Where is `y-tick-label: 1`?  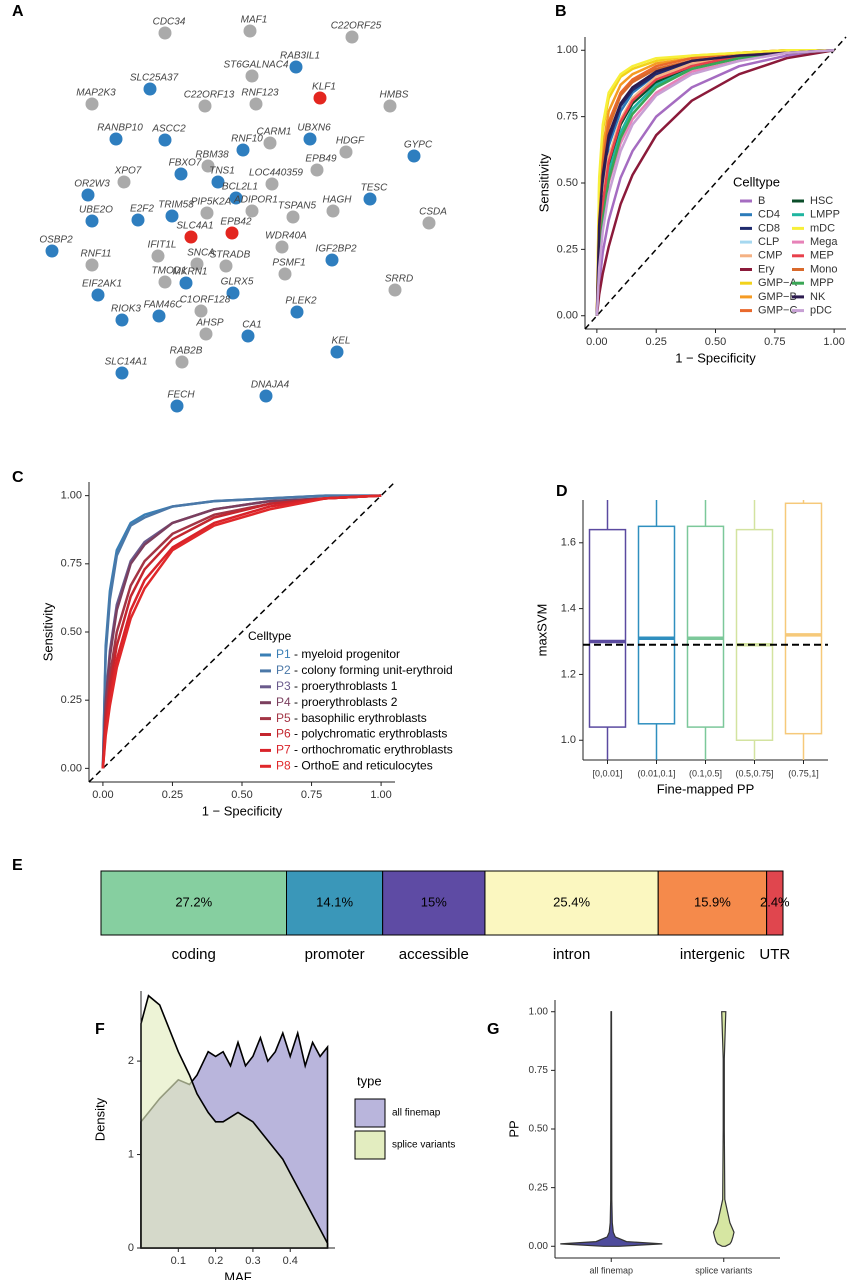
y-tick-label: 1 is located at coordinates (131, 1154).